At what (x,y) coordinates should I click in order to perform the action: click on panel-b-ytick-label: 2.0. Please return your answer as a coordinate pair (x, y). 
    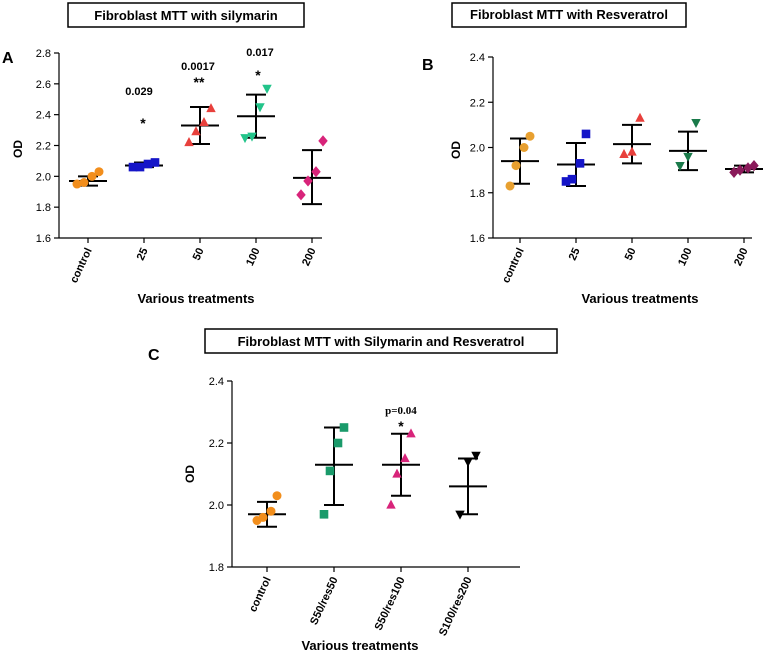
    Looking at the image, I should click on (477, 149).